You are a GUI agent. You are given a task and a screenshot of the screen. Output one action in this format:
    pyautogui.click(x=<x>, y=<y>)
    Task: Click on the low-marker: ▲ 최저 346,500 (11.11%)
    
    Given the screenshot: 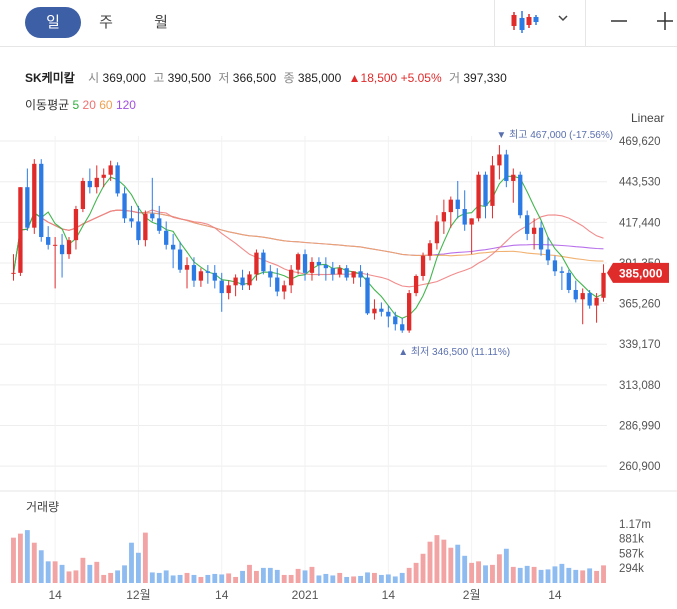 What is the action you would take?
    pyautogui.click(x=454, y=352)
    